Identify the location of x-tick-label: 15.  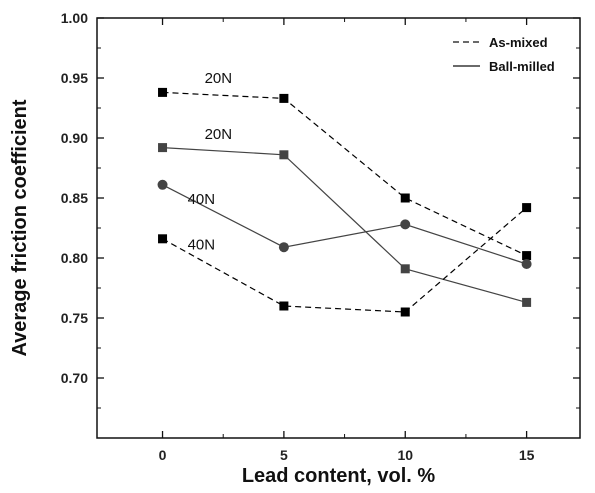
(527, 455).